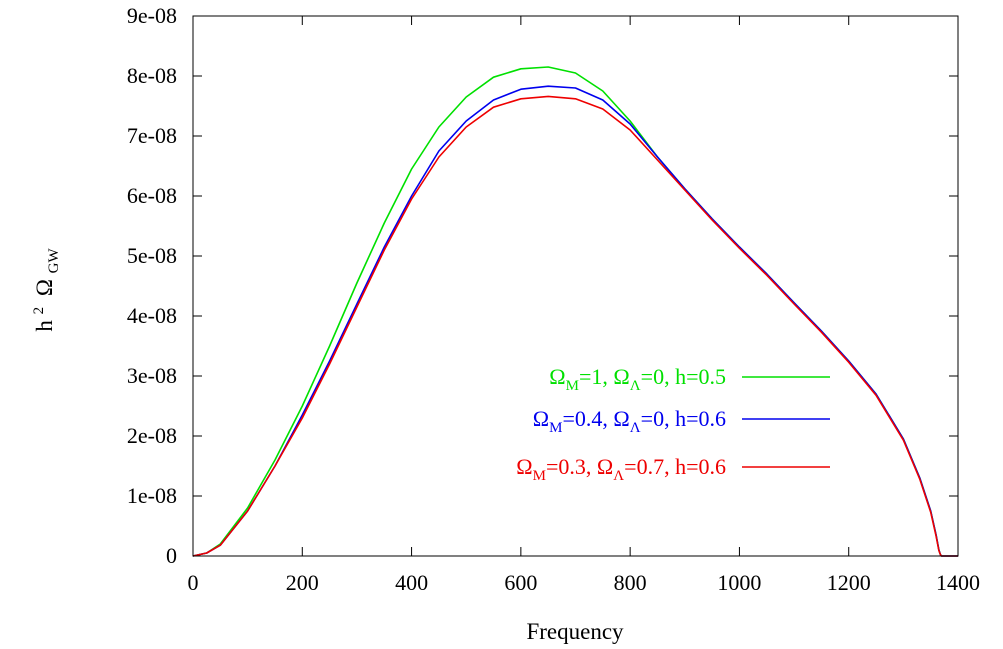 Image resolution: width=1003 pixels, height=649 pixels. I want to click on x-tick-label: 400, so click(411, 582).